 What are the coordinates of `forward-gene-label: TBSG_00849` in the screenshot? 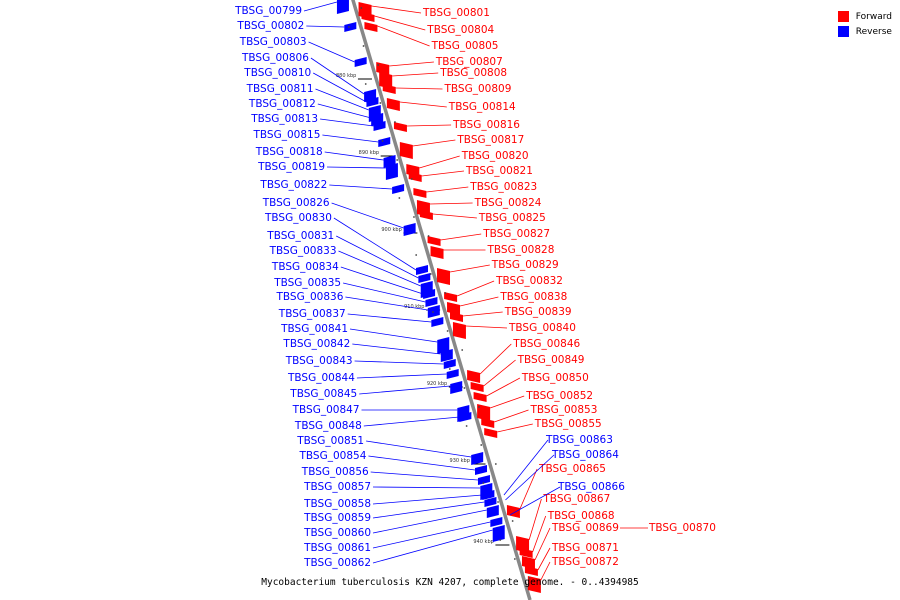 It's located at (551, 360).